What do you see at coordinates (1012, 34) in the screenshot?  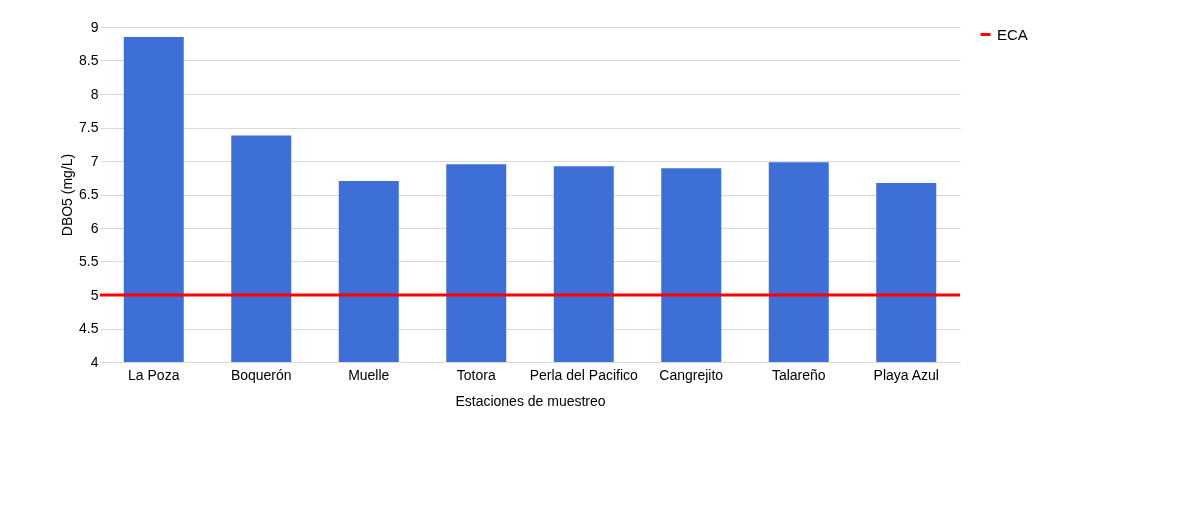 I see `legend-label: ECA` at bounding box center [1012, 34].